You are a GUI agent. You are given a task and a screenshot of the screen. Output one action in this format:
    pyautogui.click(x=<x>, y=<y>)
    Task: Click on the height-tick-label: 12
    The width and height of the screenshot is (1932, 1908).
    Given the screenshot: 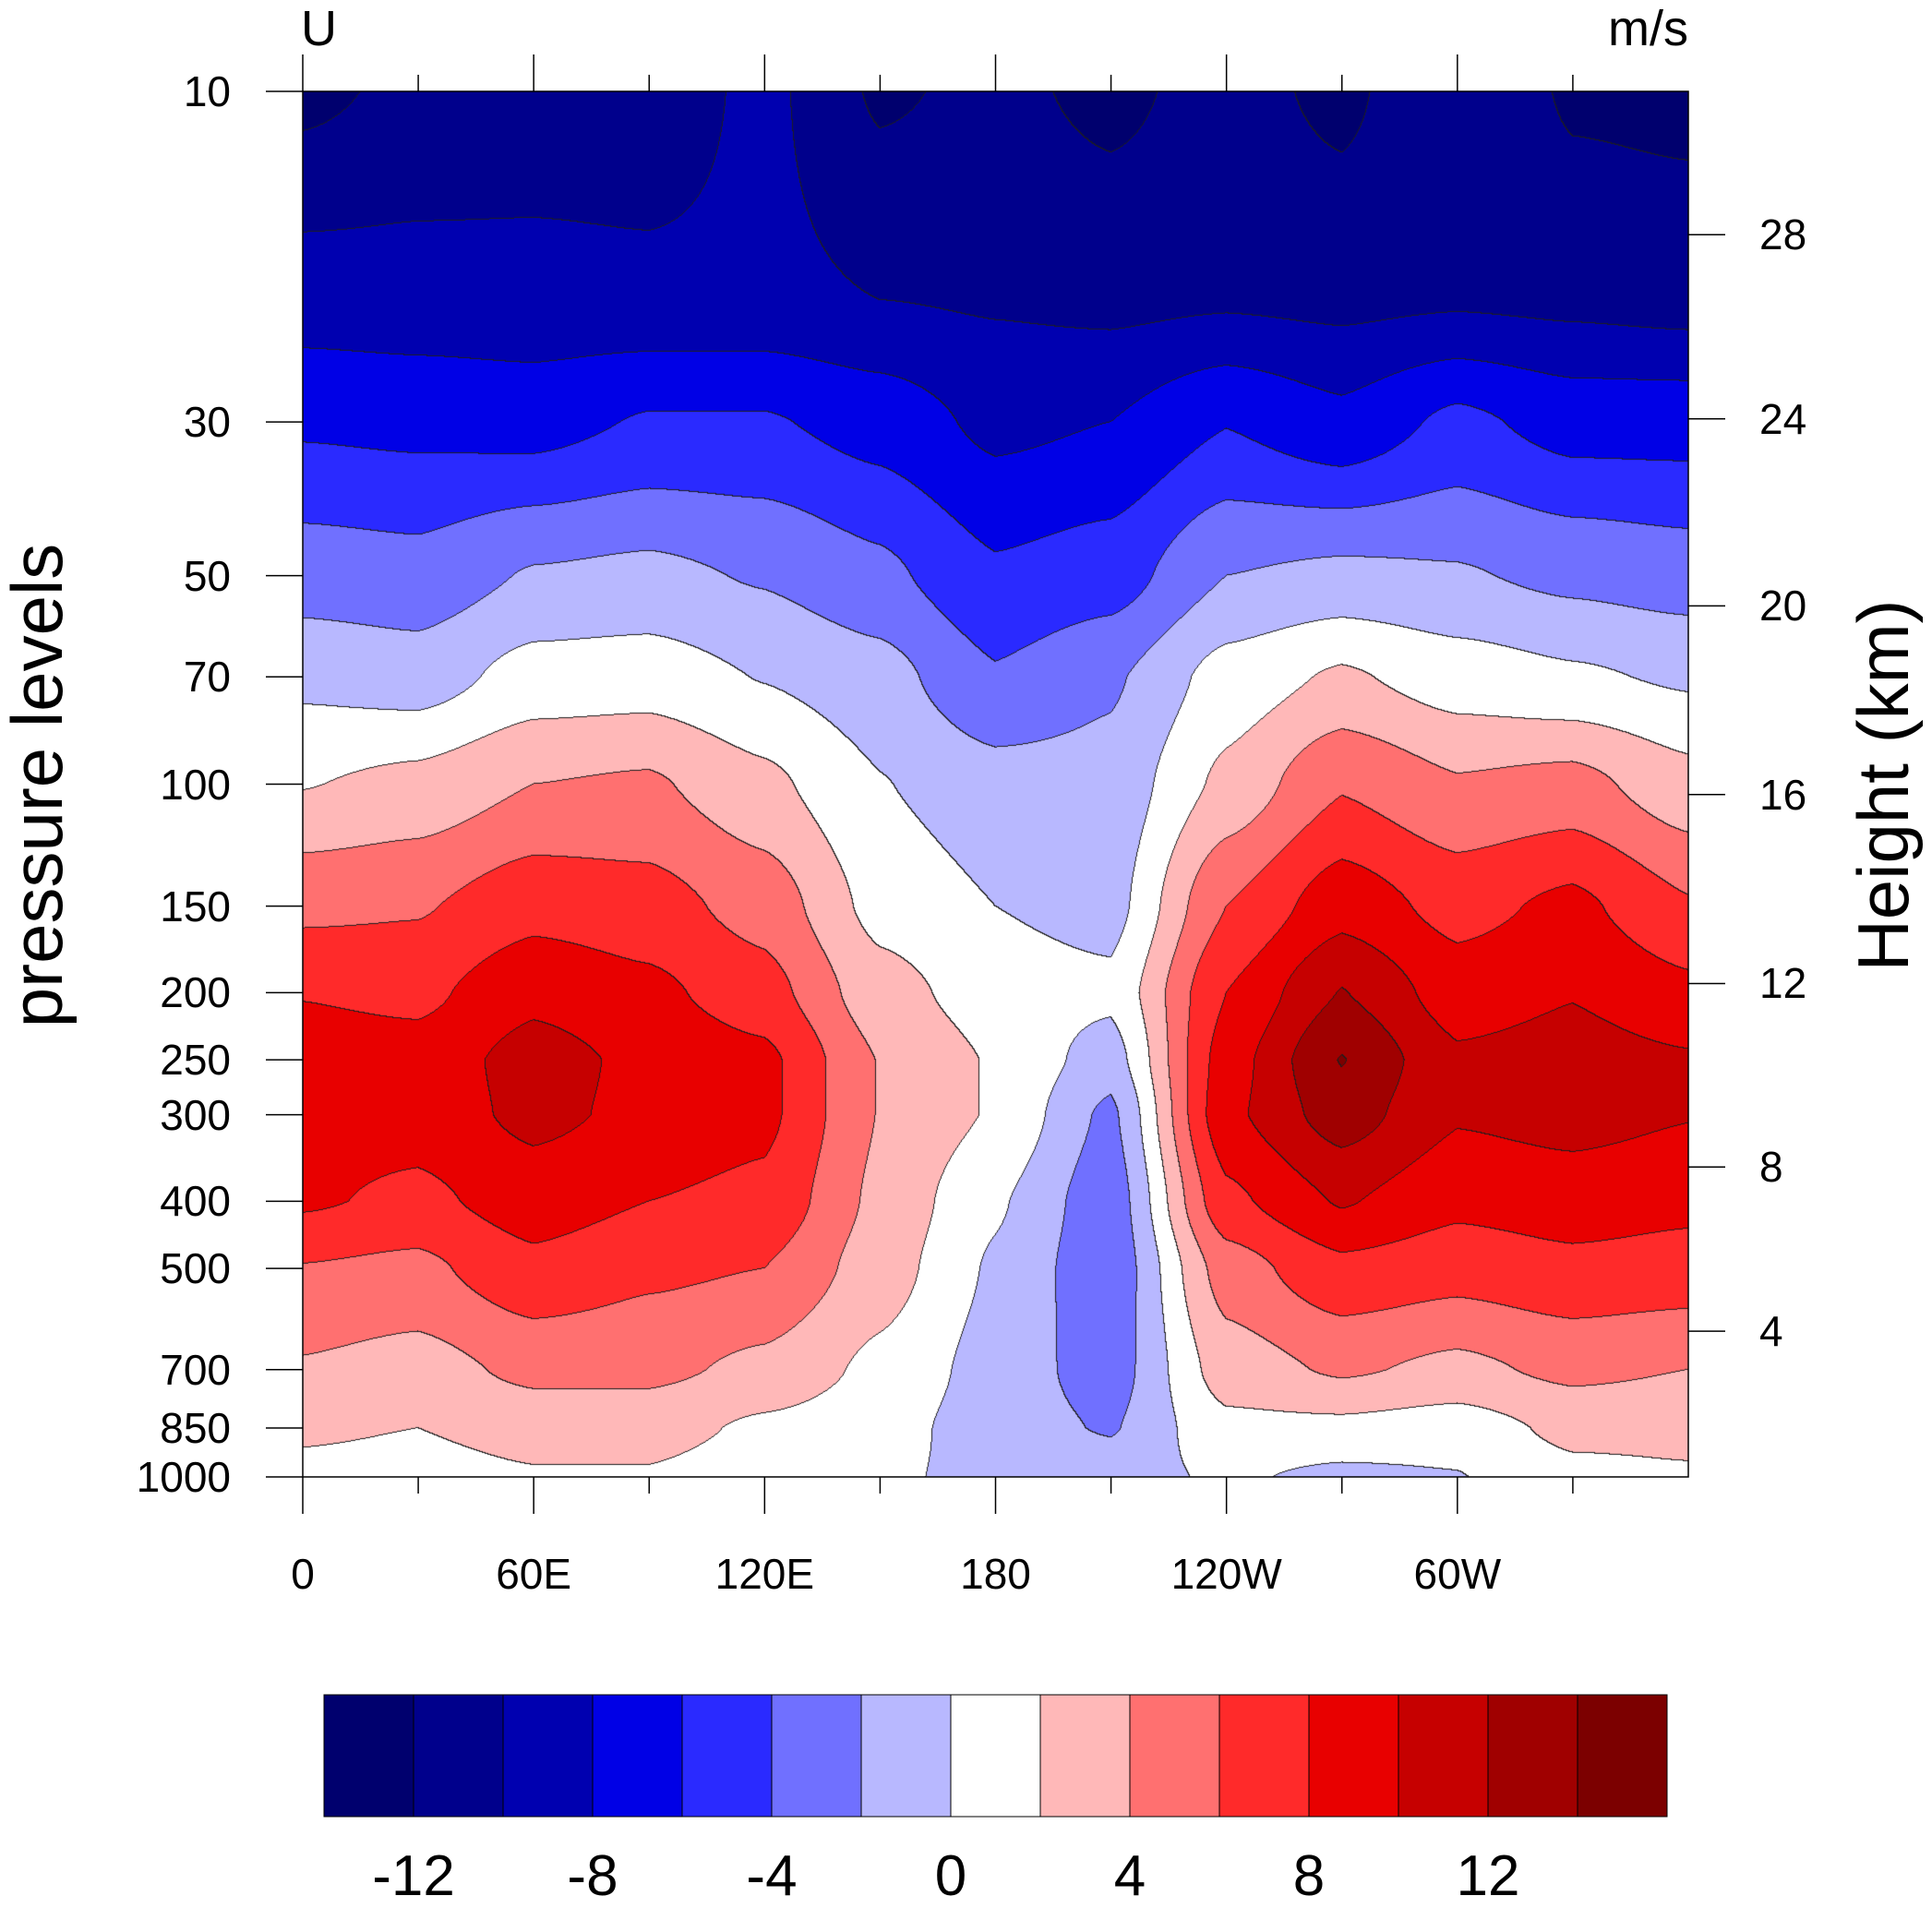 What is the action you would take?
    pyautogui.click(x=1783, y=983)
    